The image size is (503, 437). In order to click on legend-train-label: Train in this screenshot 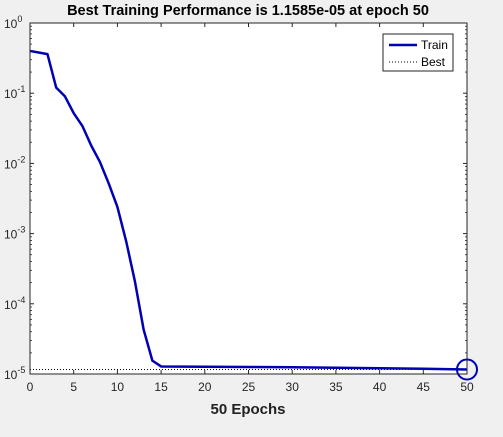, I will do `click(434, 45)`.